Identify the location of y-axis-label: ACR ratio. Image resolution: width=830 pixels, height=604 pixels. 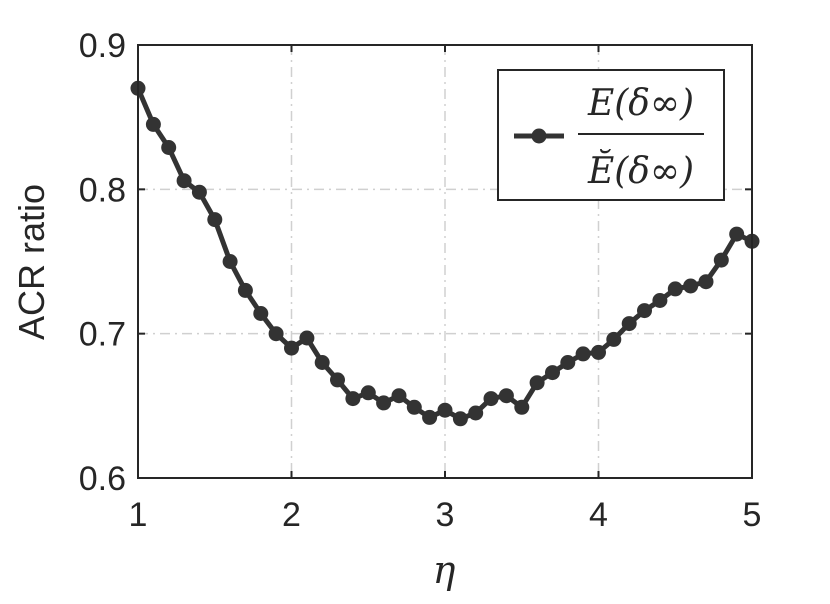
(31, 262).